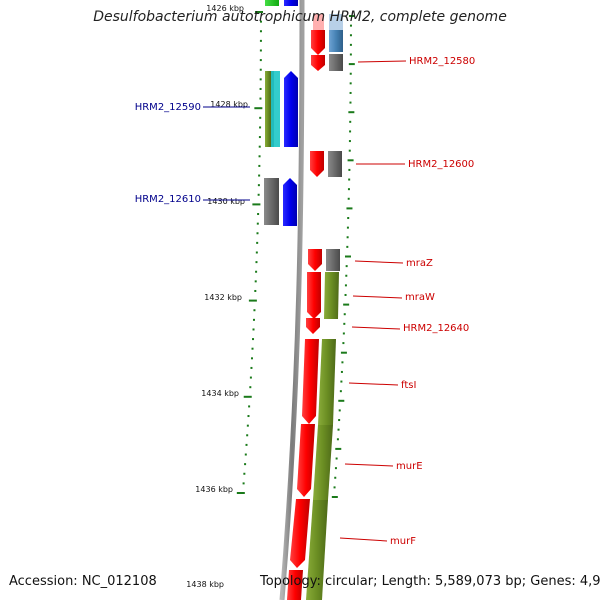 The width and height of the screenshot is (600, 604). What do you see at coordinates (343, 256) in the screenshot?
I see `right-ruler-ticks` at bounding box center [343, 256].